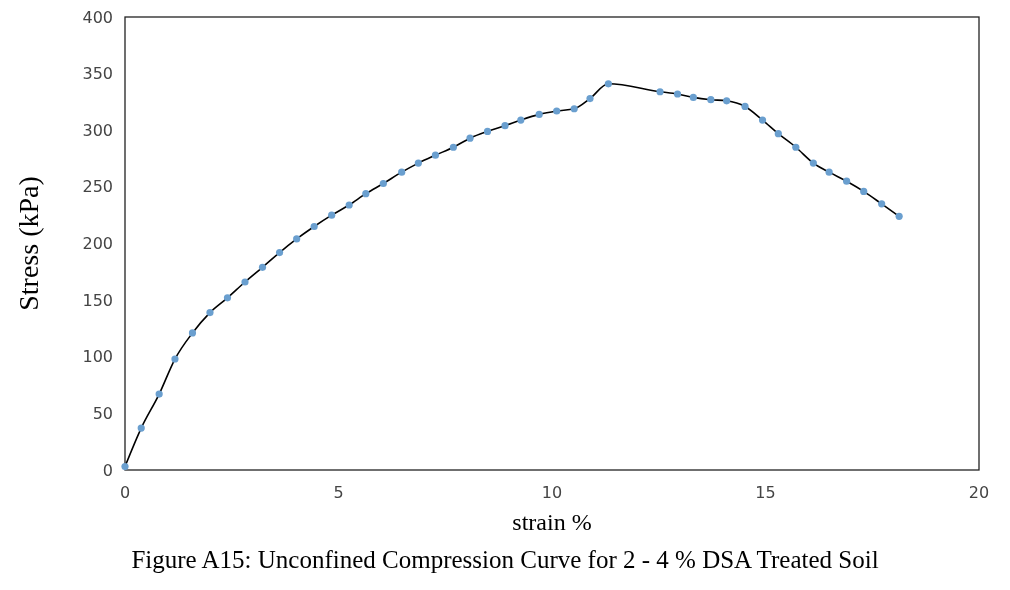 Image resolution: width=1010 pixels, height=590 pixels. What do you see at coordinates (552, 522) in the screenshot?
I see `x-axis-title: strain %` at bounding box center [552, 522].